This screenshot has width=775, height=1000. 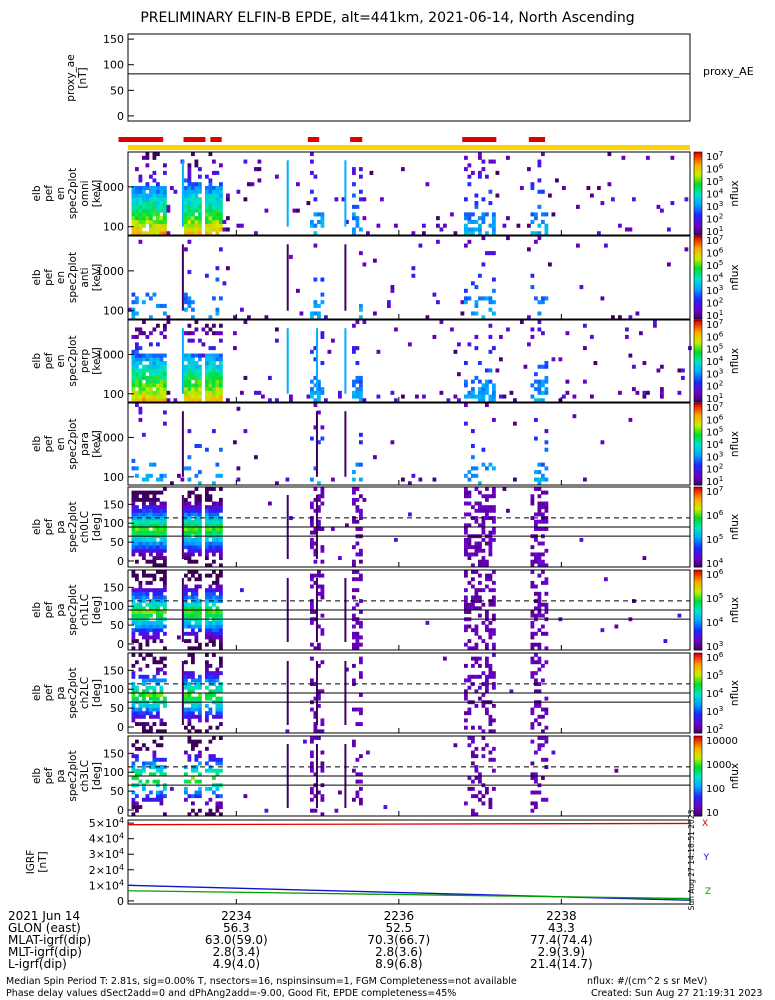 I want to click on igrf-ytick-label: 5×104, so click(x=106, y=823).